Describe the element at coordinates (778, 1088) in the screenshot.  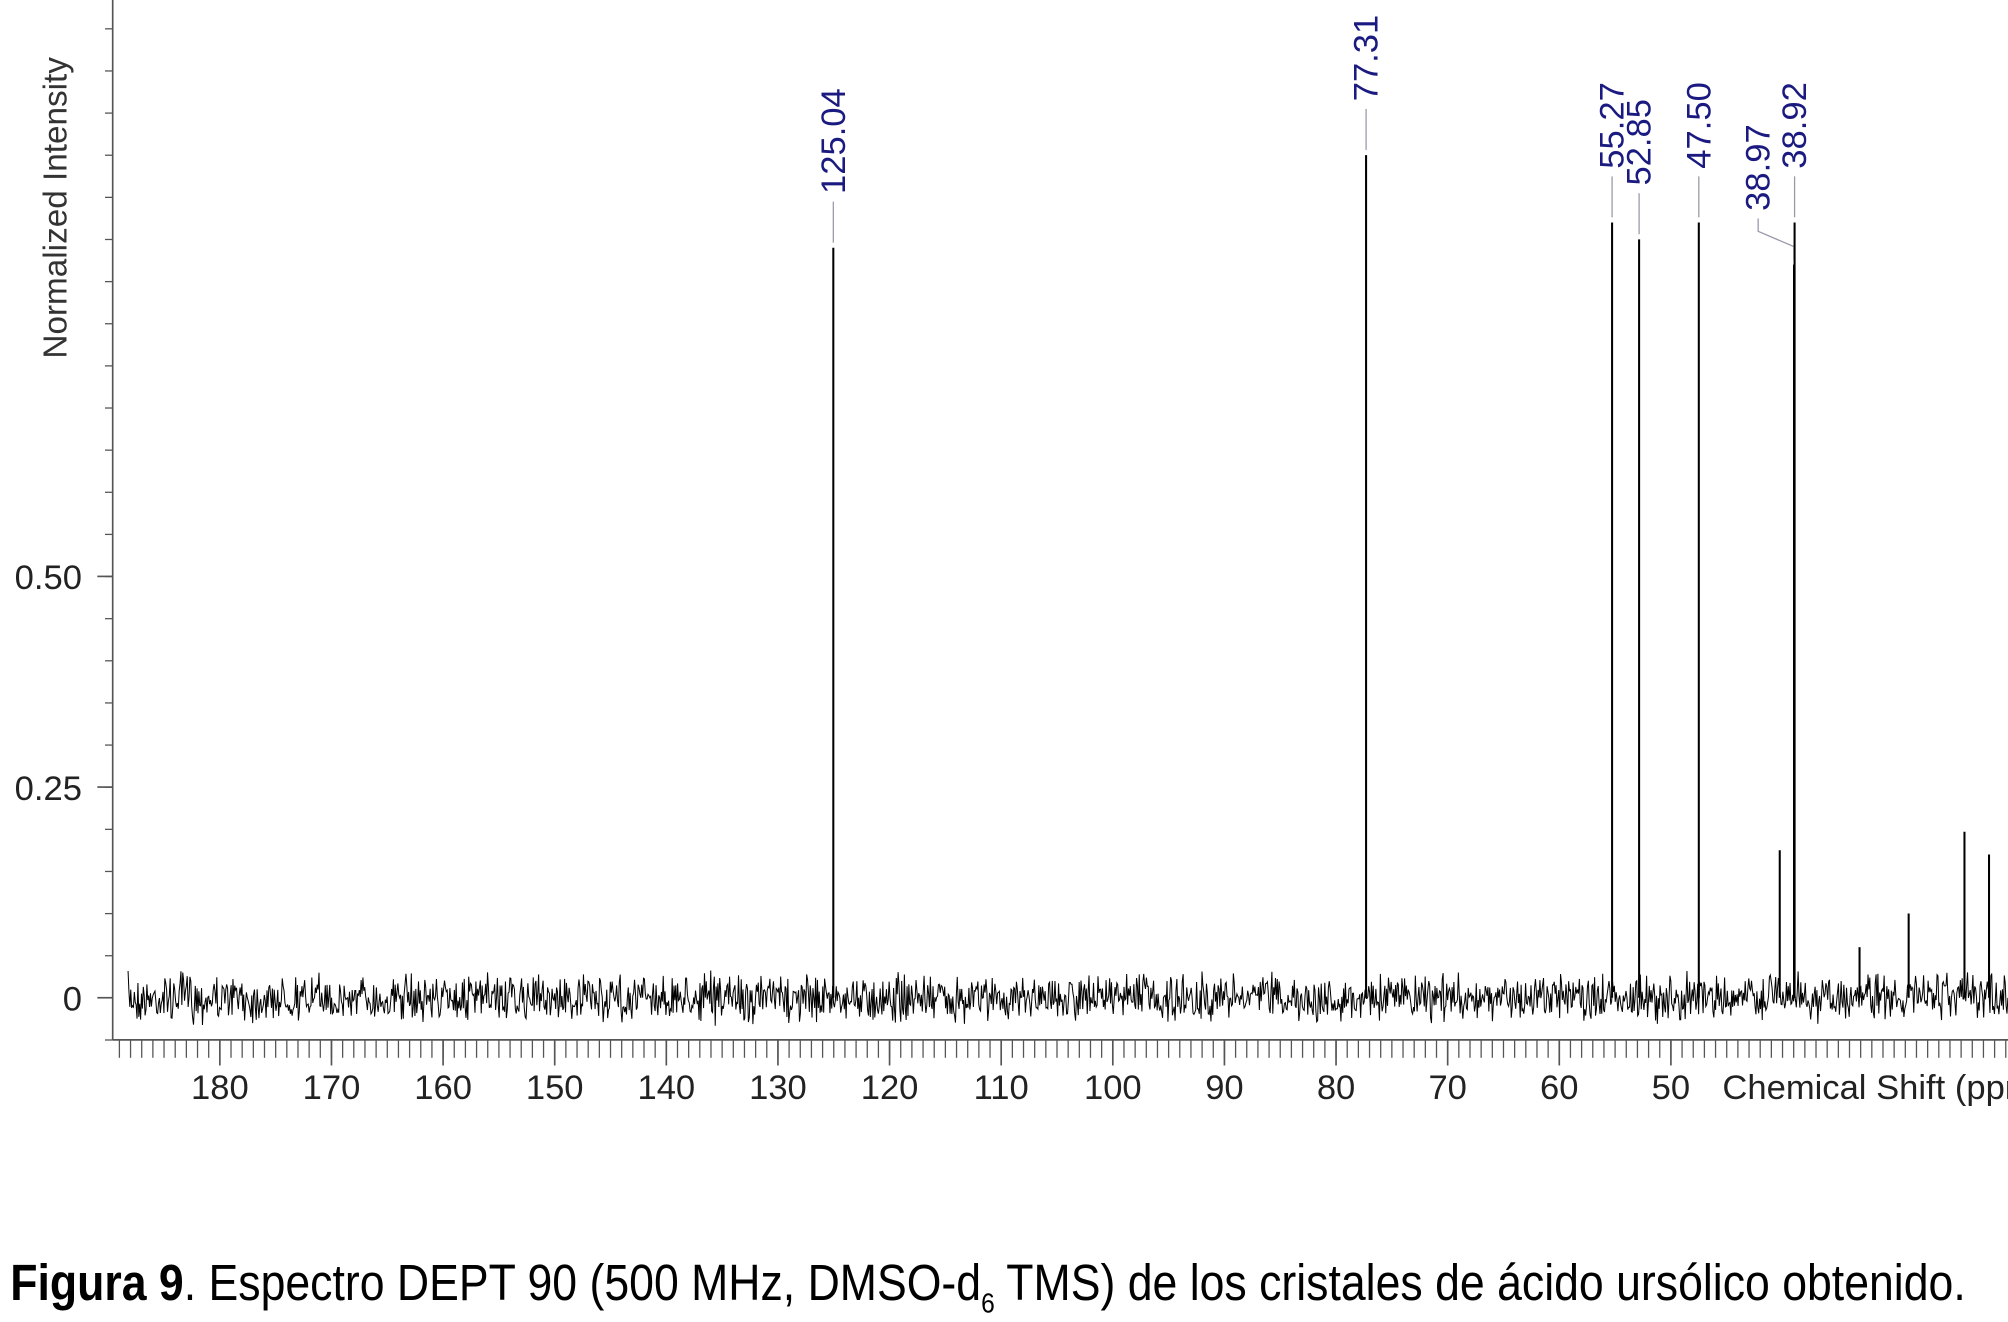
I see `x-tick-label: 130` at that location.